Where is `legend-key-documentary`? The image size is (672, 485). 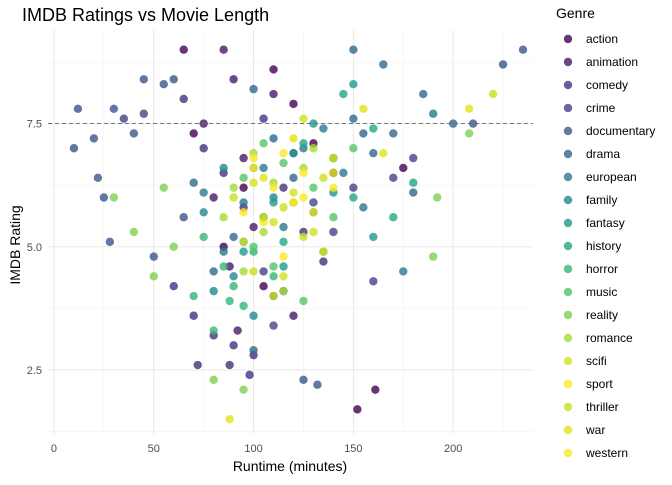
legend-key-documentary is located at coordinates (568, 131).